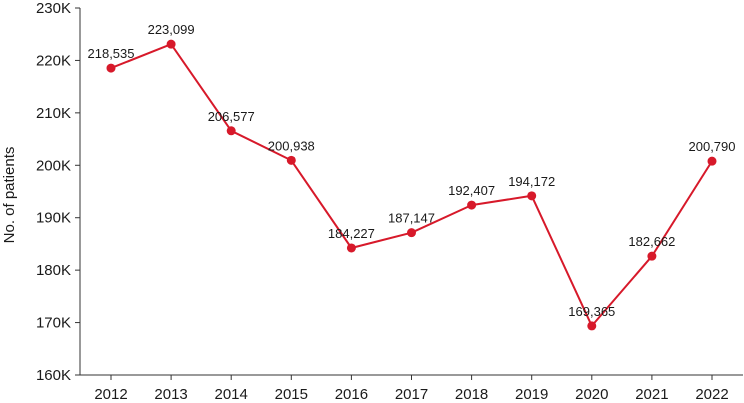  What do you see at coordinates (58, 192) in the screenshot?
I see `y-axis: 160K 170K 180K 190K 200K 210K 220K 230K` at bounding box center [58, 192].